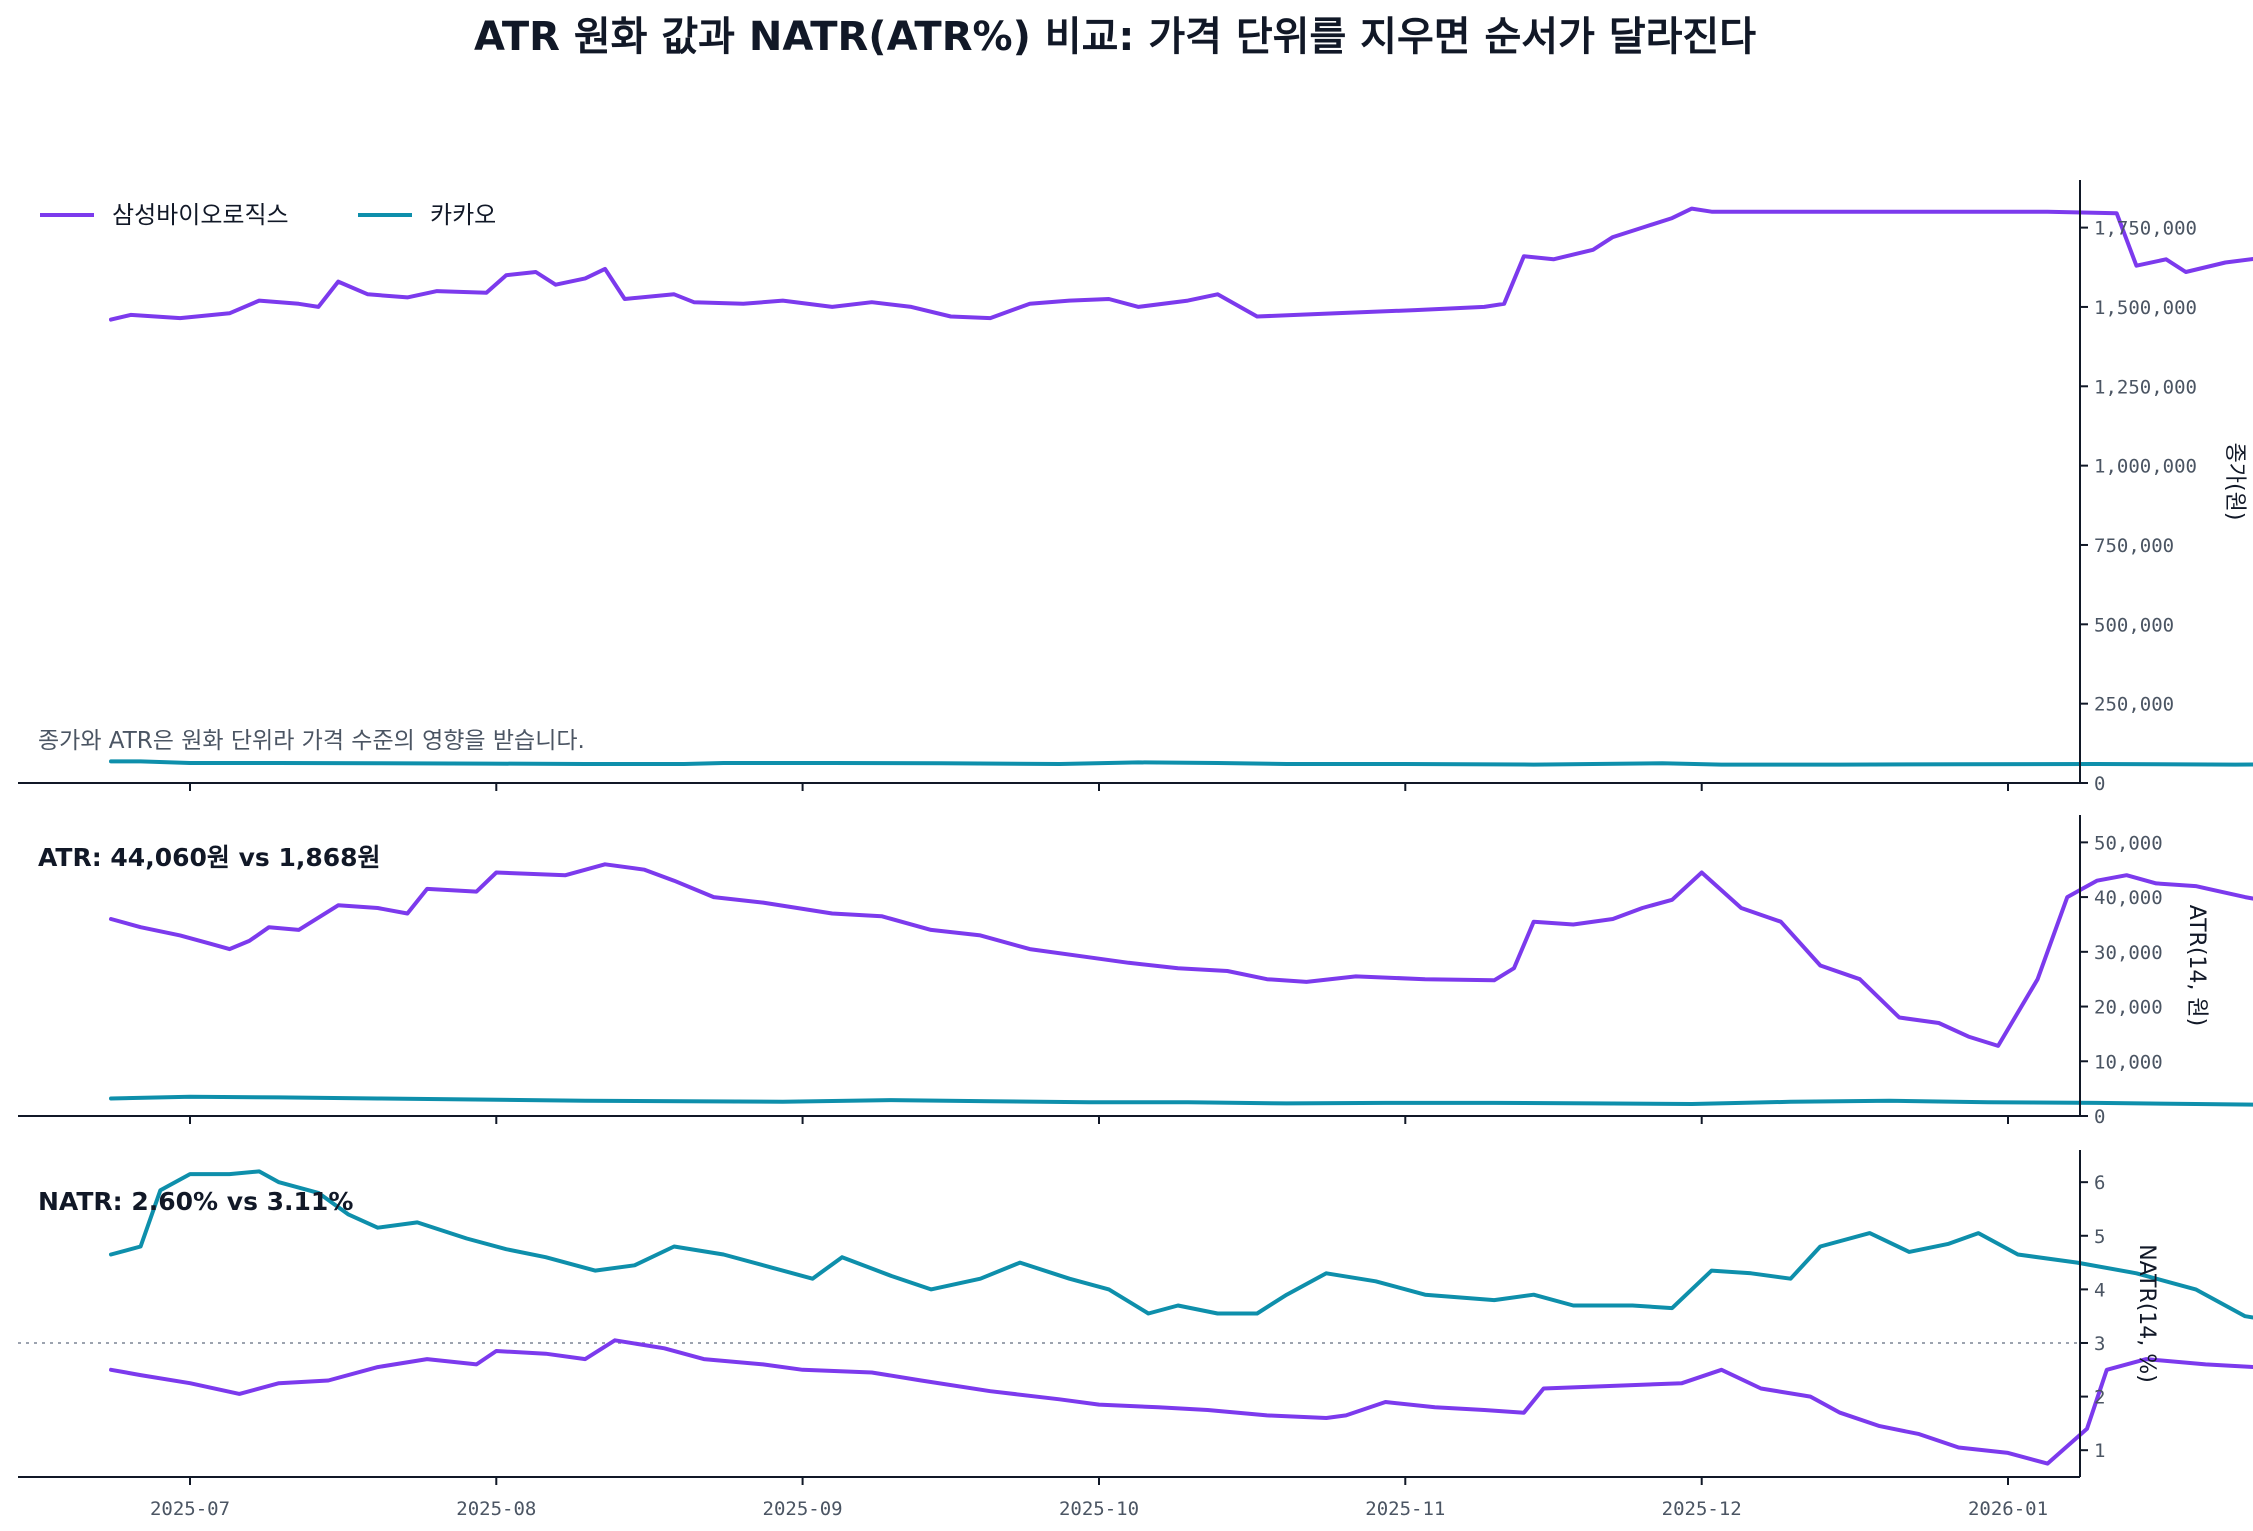  I want to click on legend: 삼성바이오로직스 카카오, so click(268, 215).